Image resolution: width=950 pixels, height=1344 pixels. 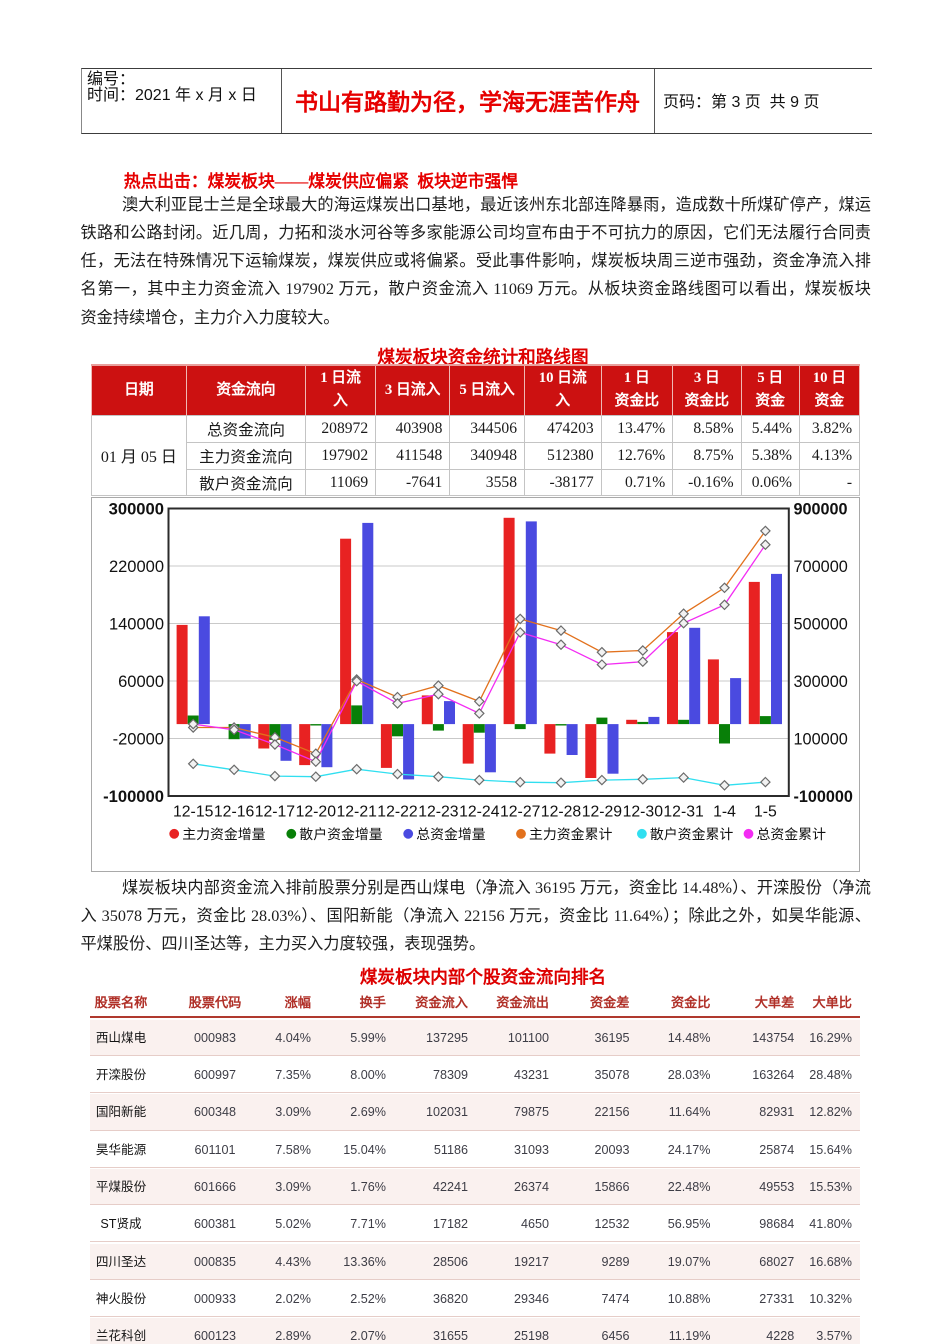 What do you see at coordinates (792, 834) in the screenshot?
I see `svg-text: 总资金累计` at bounding box center [792, 834].